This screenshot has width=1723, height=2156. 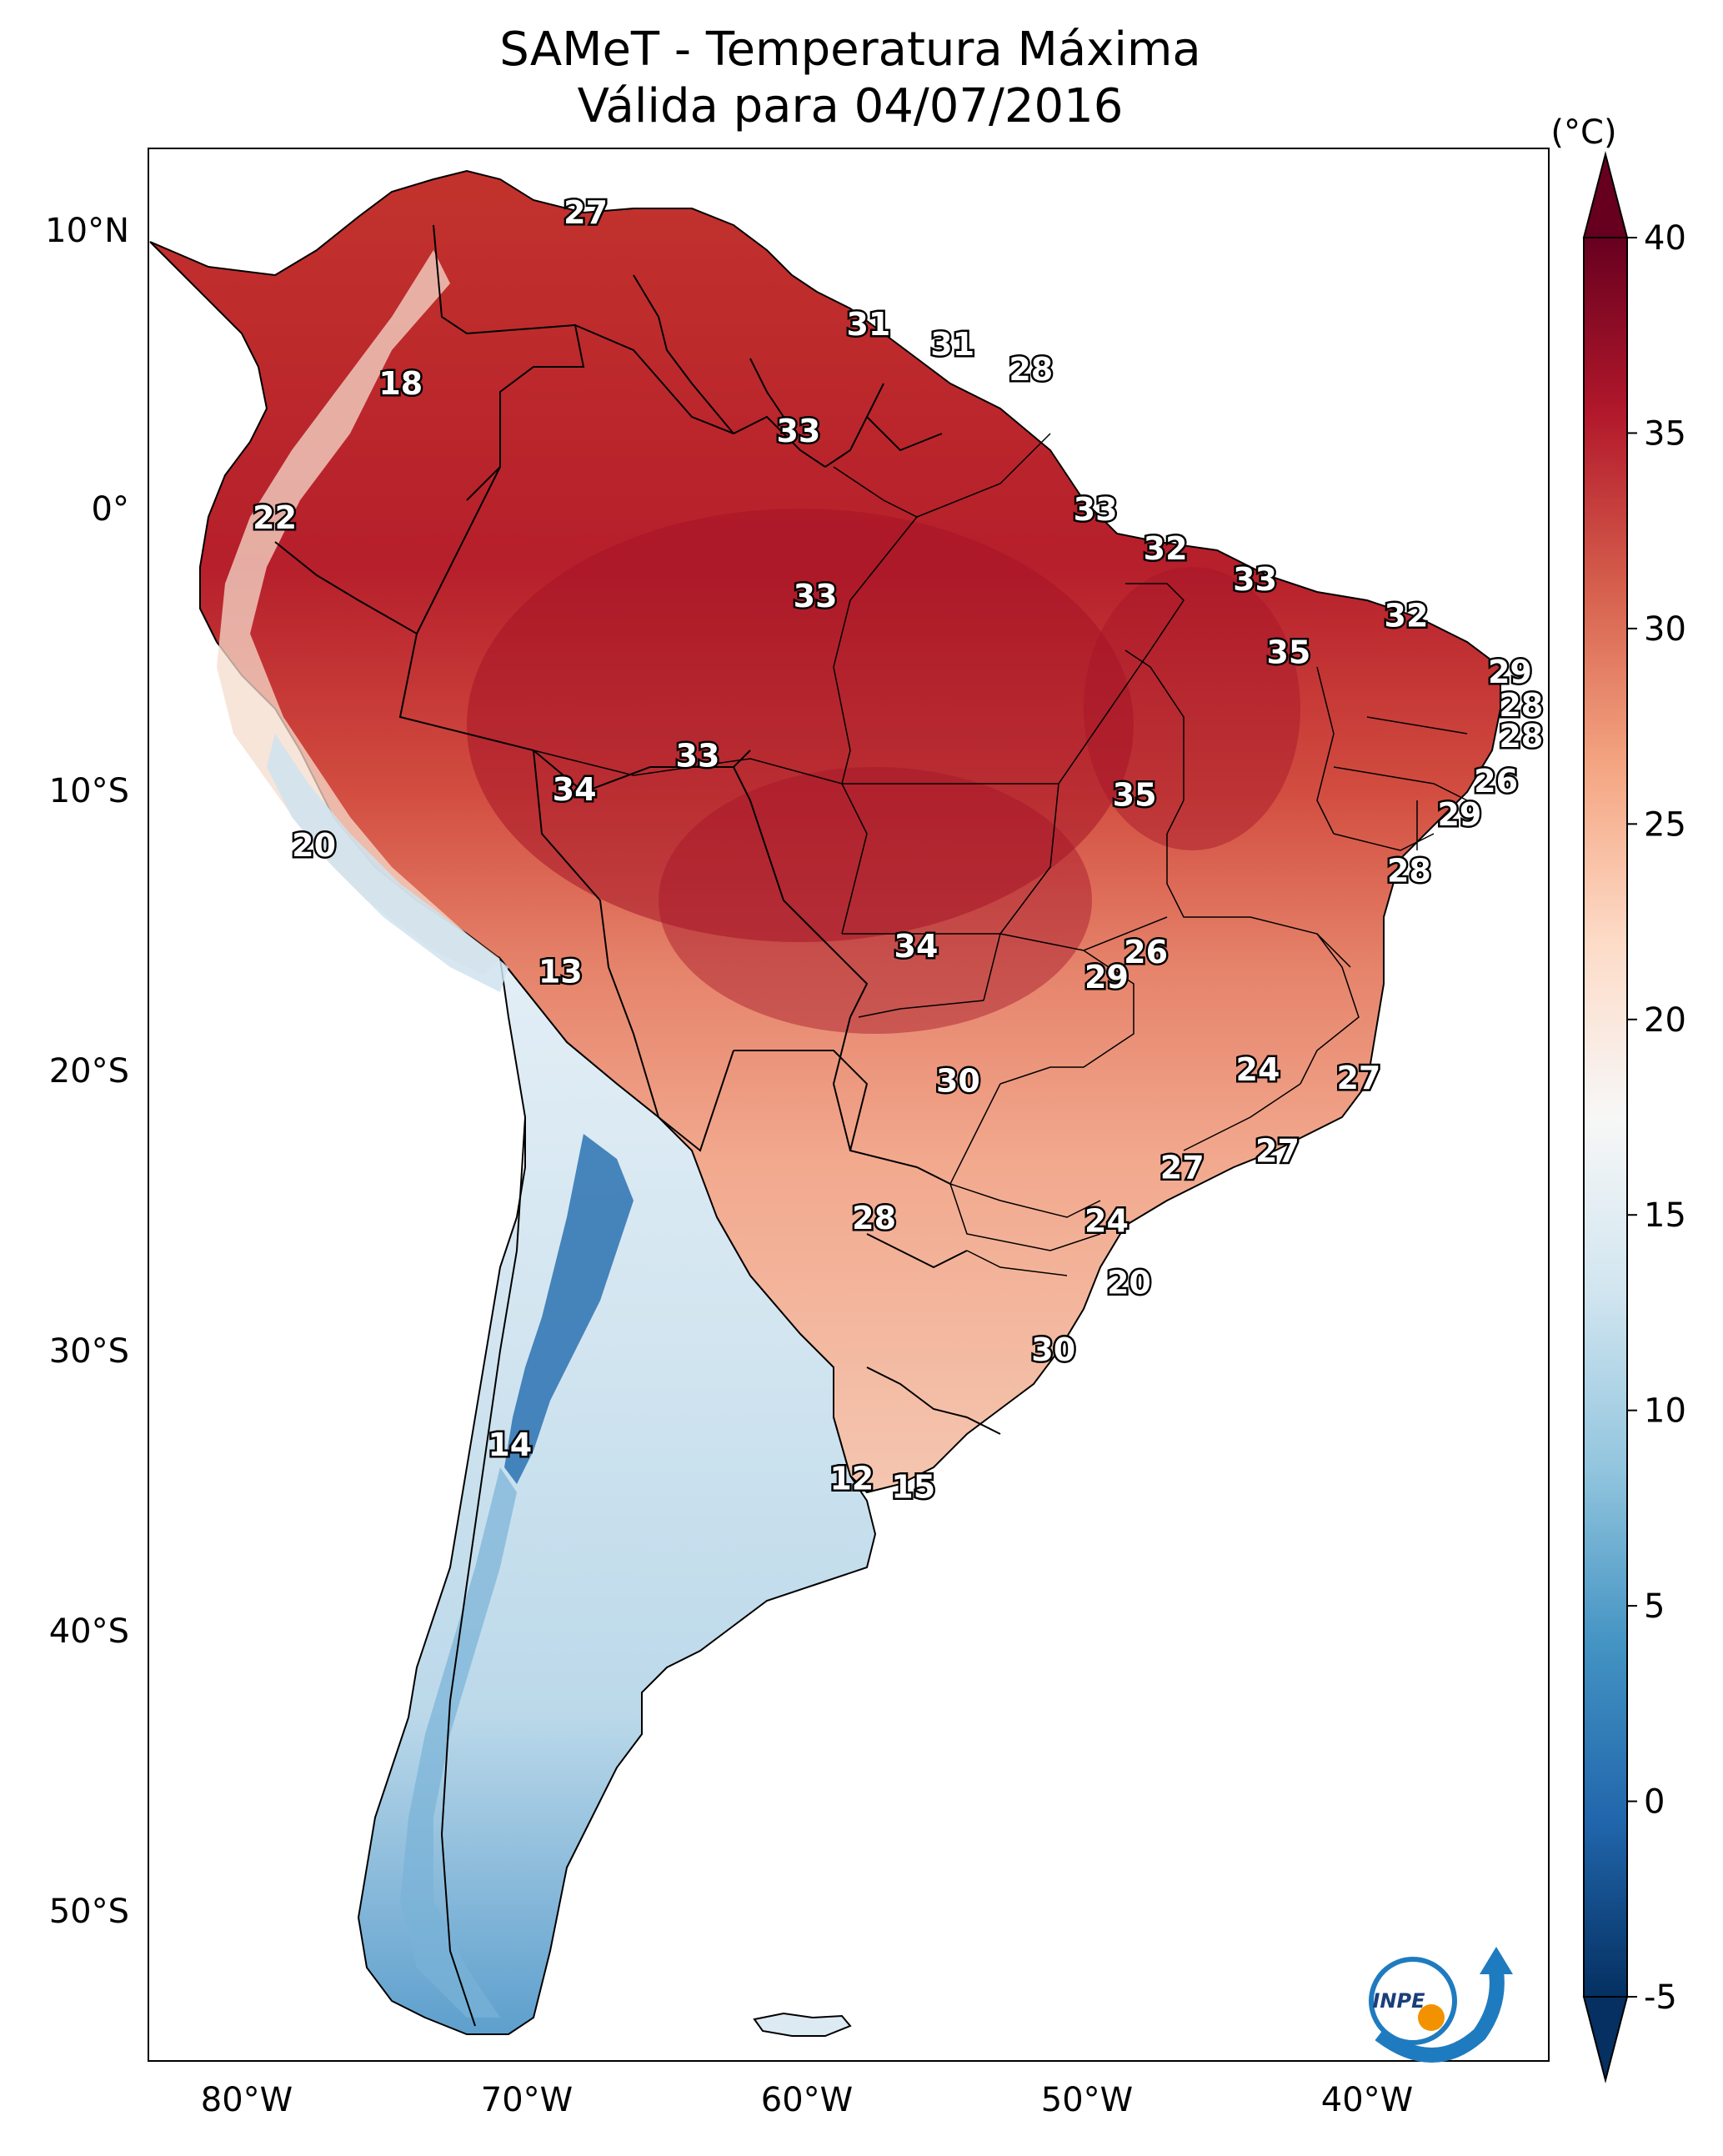 I want to click on northeast-hot-core, so click(x=1192, y=708).